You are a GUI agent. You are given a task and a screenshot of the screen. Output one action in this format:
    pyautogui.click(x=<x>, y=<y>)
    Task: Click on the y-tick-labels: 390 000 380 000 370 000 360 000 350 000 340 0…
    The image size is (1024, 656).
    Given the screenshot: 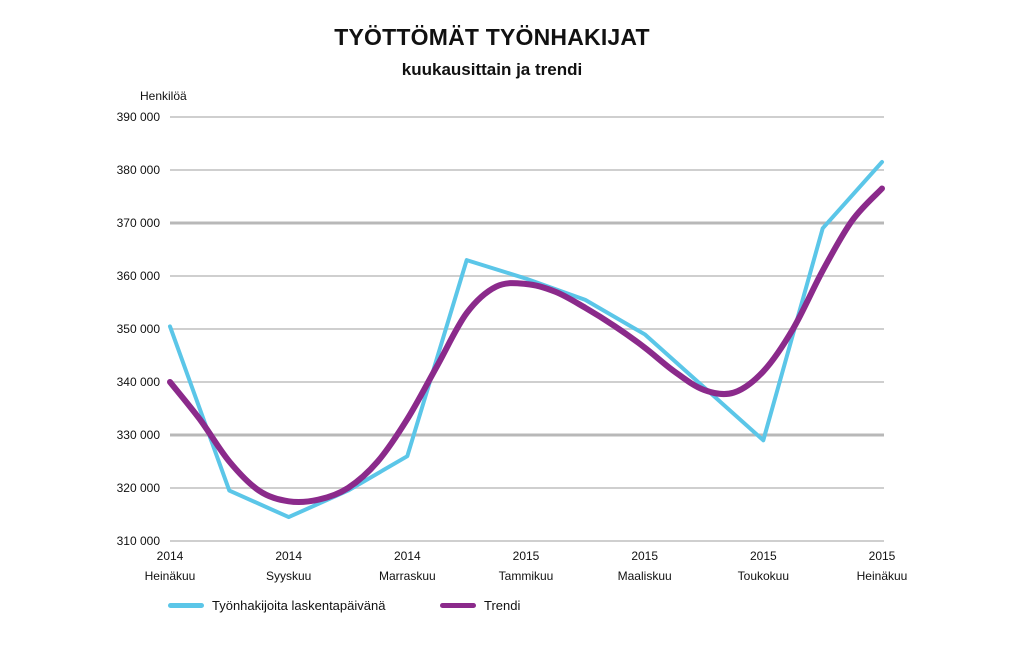 What is the action you would take?
    pyautogui.click(x=139, y=329)
    